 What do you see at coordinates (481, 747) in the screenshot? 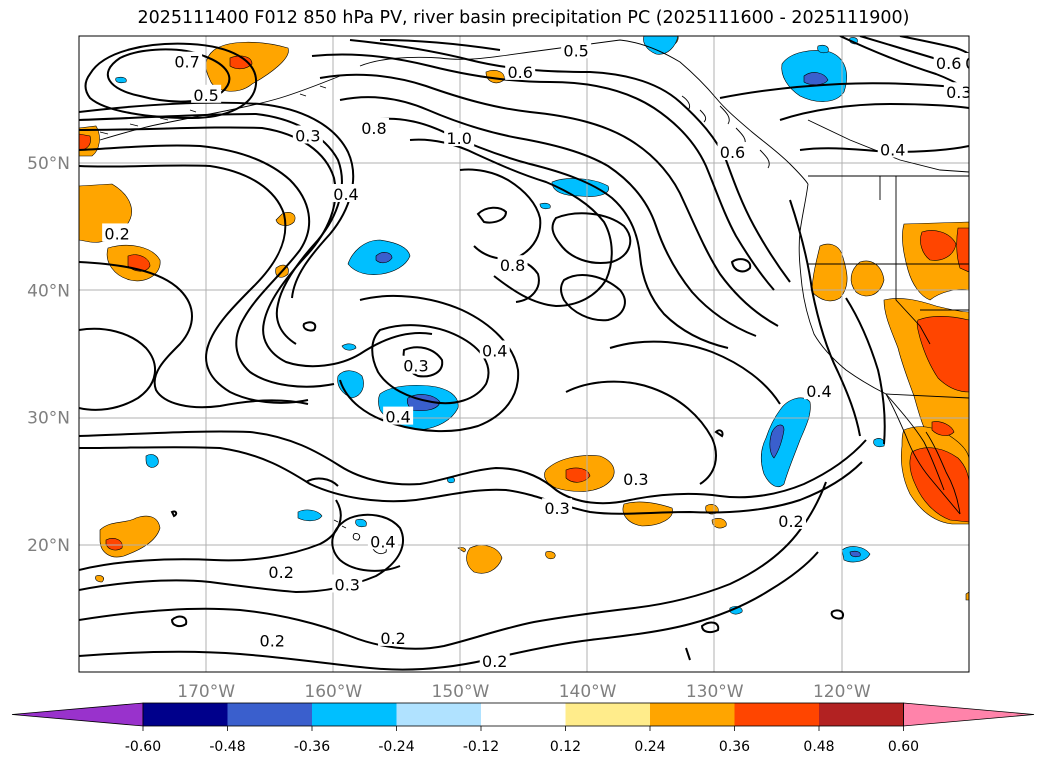
I see `colorbar-tick-label: -0.12` at bounding box center [481, 747].